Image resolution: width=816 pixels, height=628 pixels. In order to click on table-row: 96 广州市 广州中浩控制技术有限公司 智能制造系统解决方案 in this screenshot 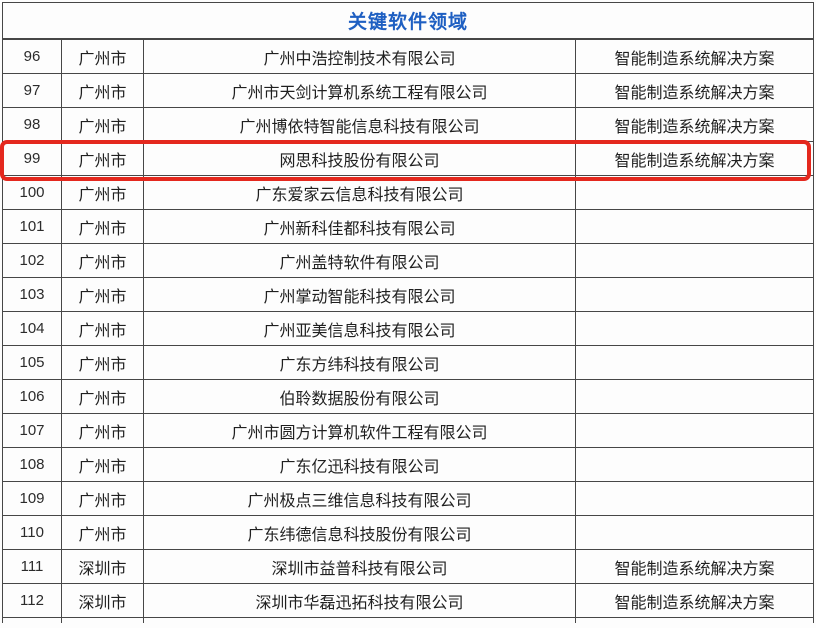, I will do `click(408, 56)`.